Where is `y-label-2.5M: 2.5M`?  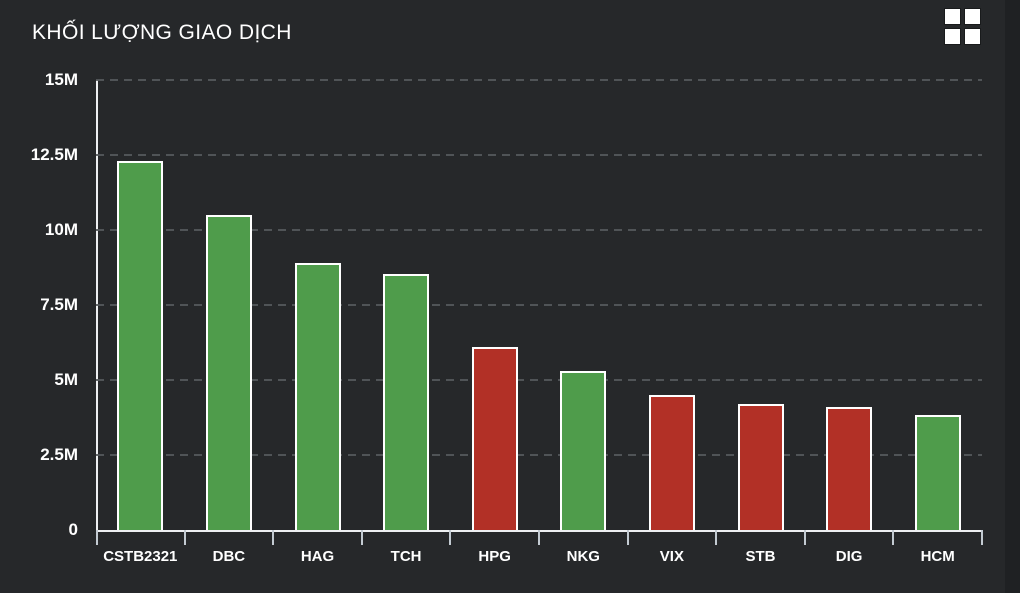
y-label-2.5M: 2.5M is located at coordinates (59, 454).